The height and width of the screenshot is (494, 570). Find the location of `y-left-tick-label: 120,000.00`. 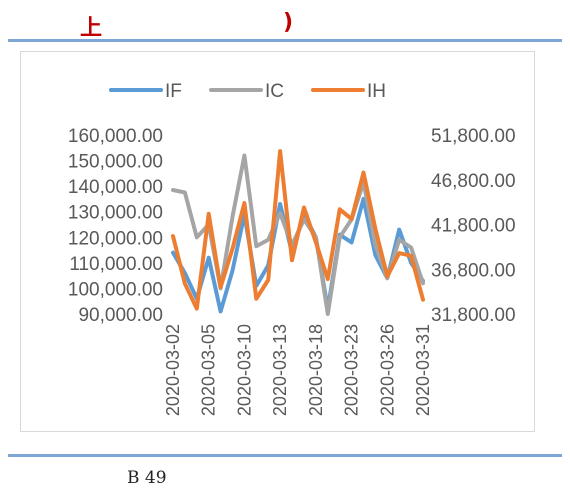

y-left-tick-label: 120,000.00 is located at coordinates (115, 238).